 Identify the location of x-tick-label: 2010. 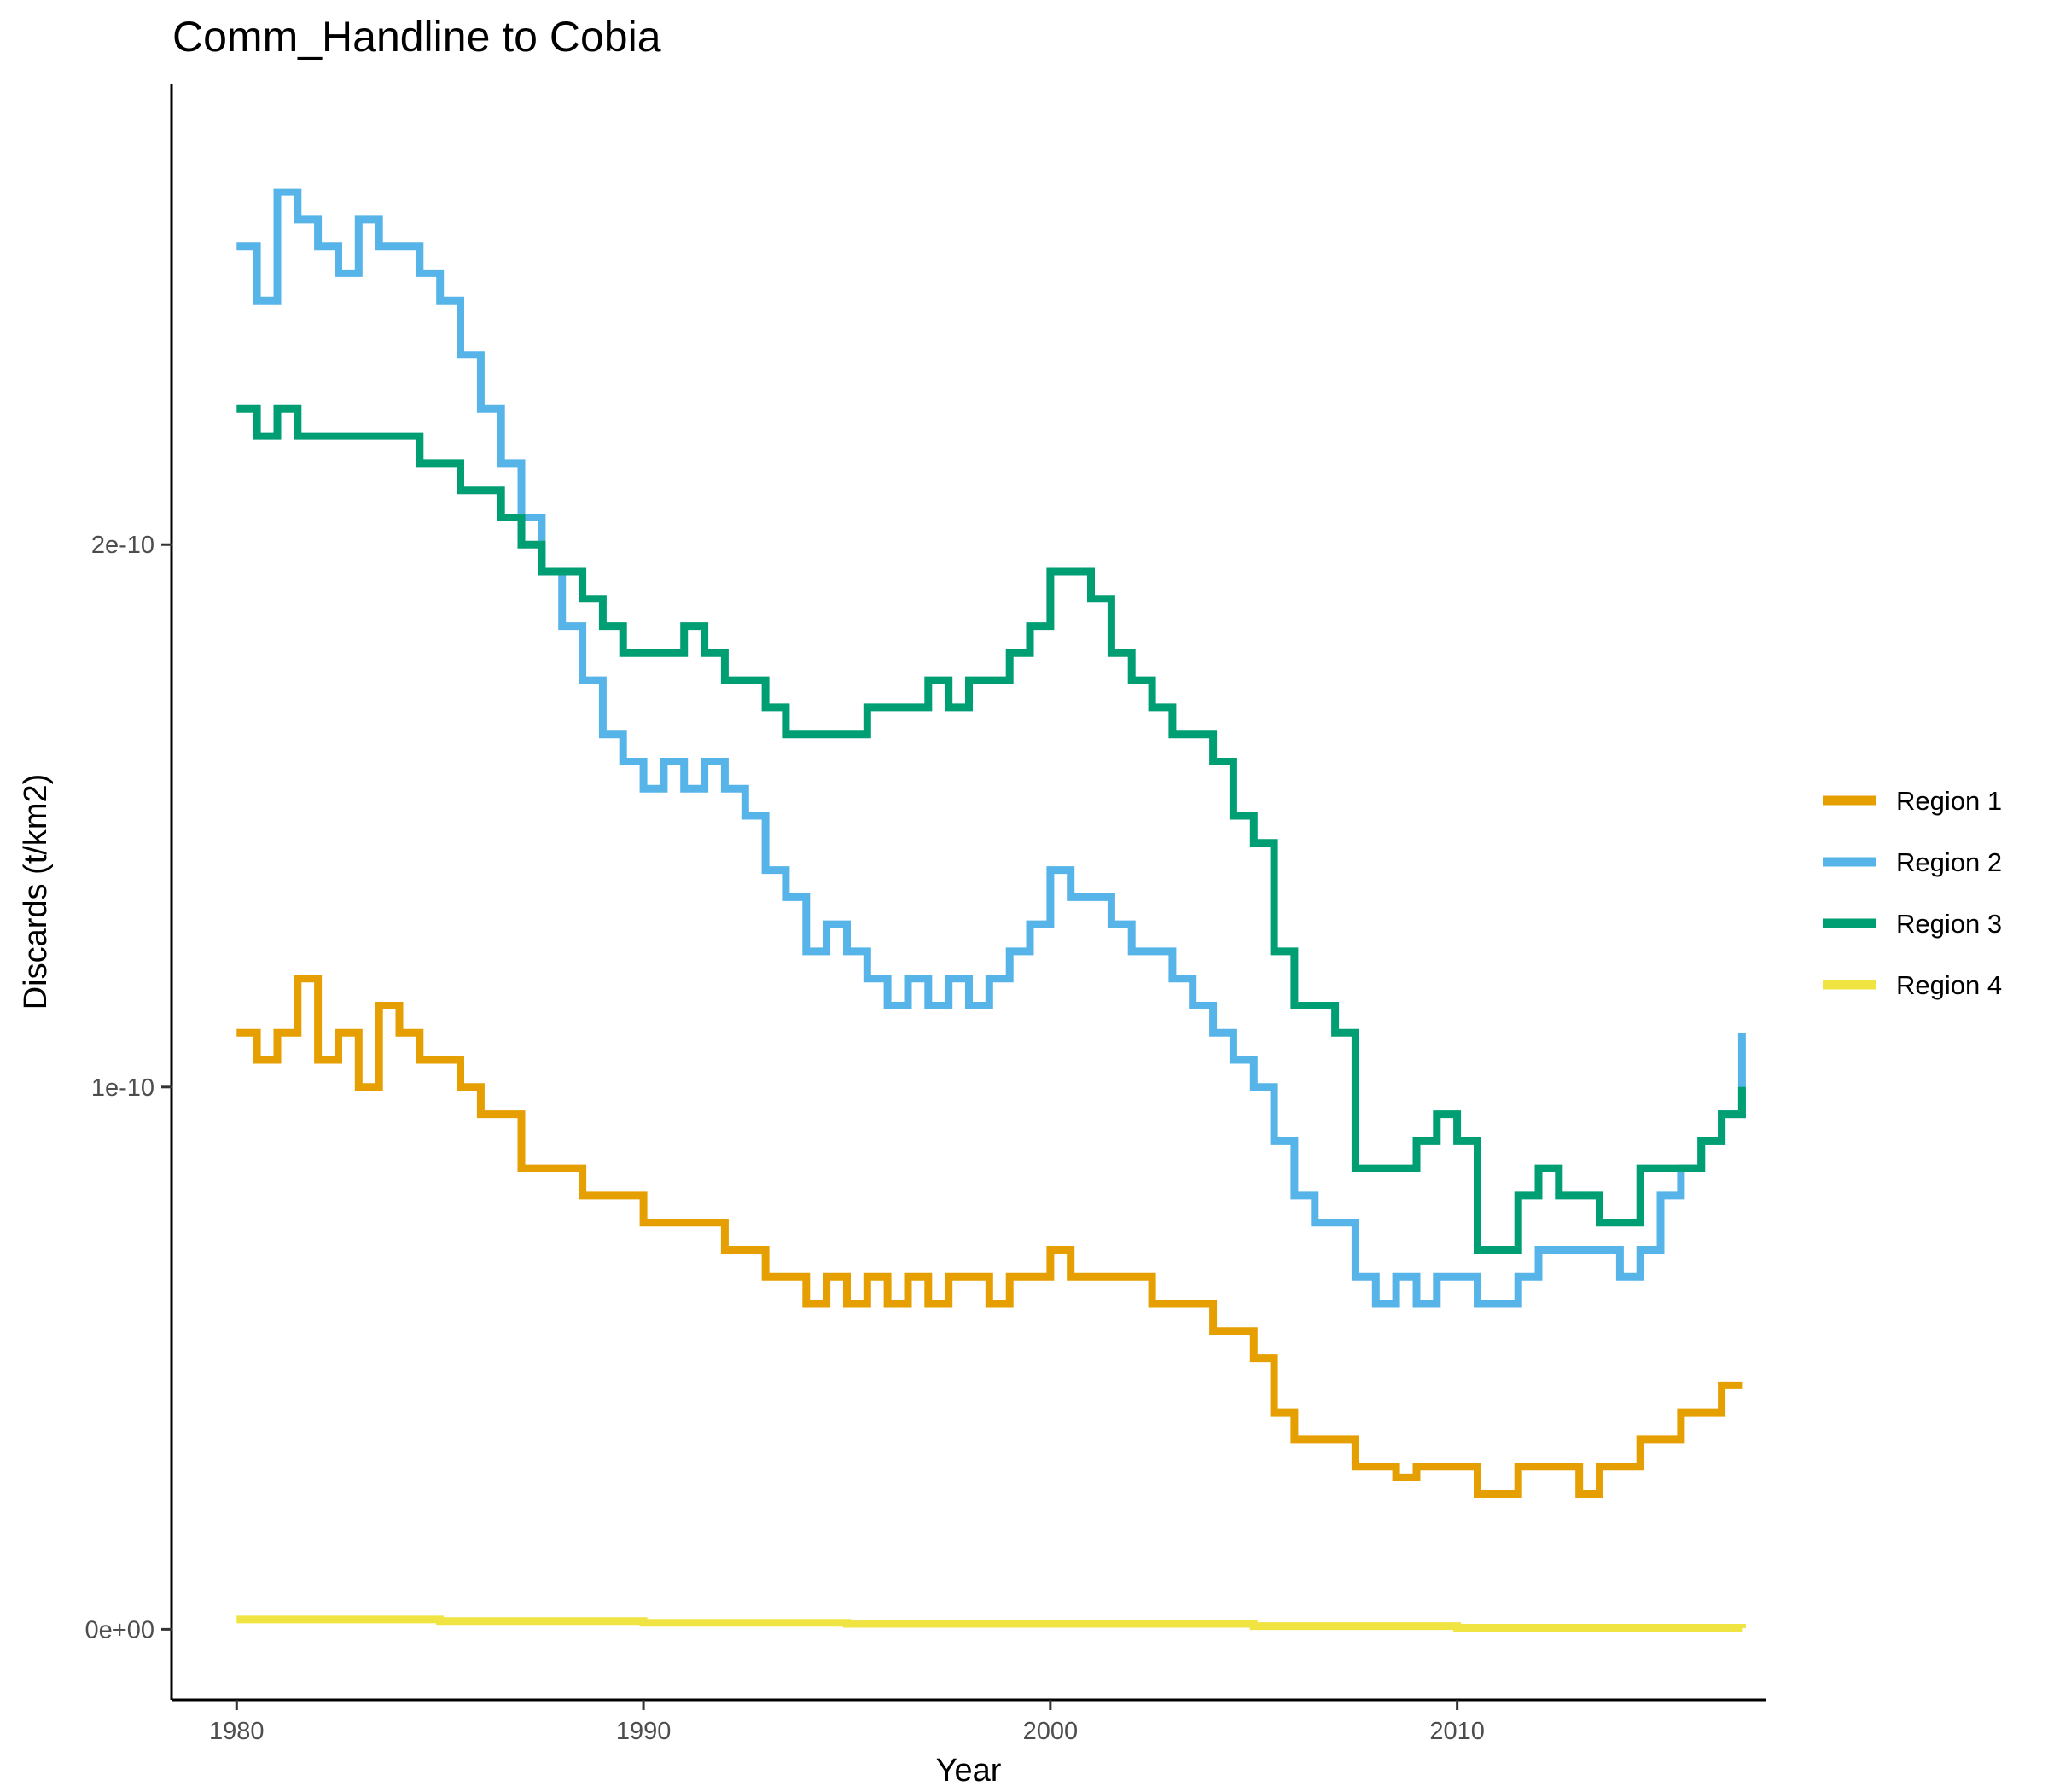
(1457, 1731).